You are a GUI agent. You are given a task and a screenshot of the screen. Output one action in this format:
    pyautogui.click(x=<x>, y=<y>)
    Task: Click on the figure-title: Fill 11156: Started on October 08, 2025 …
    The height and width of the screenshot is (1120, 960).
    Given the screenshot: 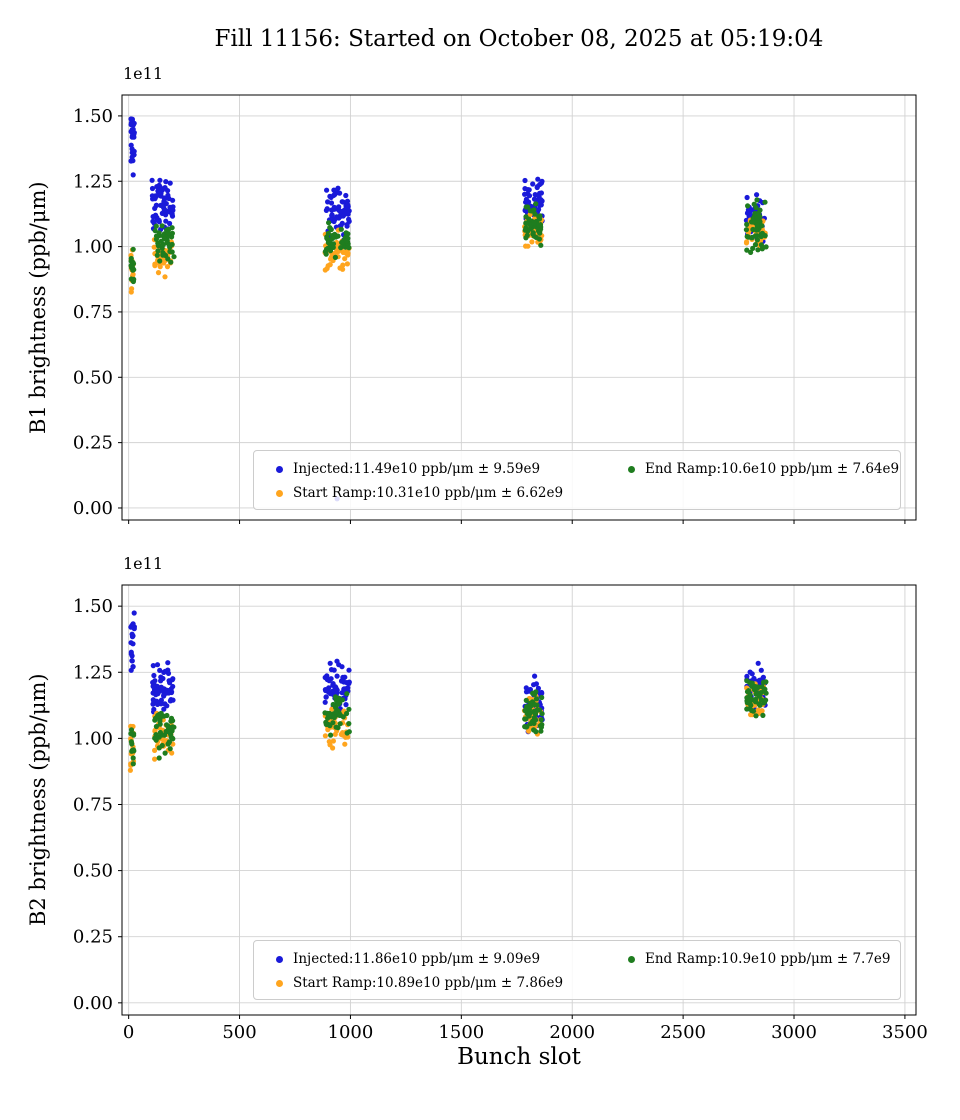 What is the action you would take?
    pyautogui.click(x=519, y=39)
    